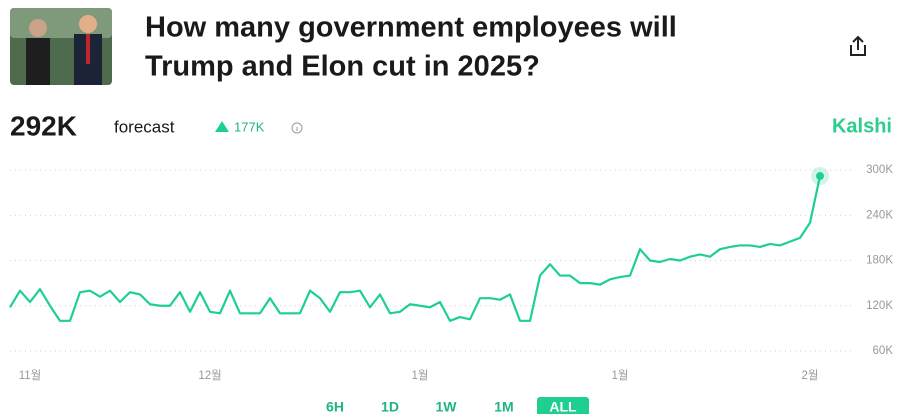  What do you see at coordinates (883, 351) in the screenshot?
I see `y-tick-label: 60K` at bounding box center [883, 351].